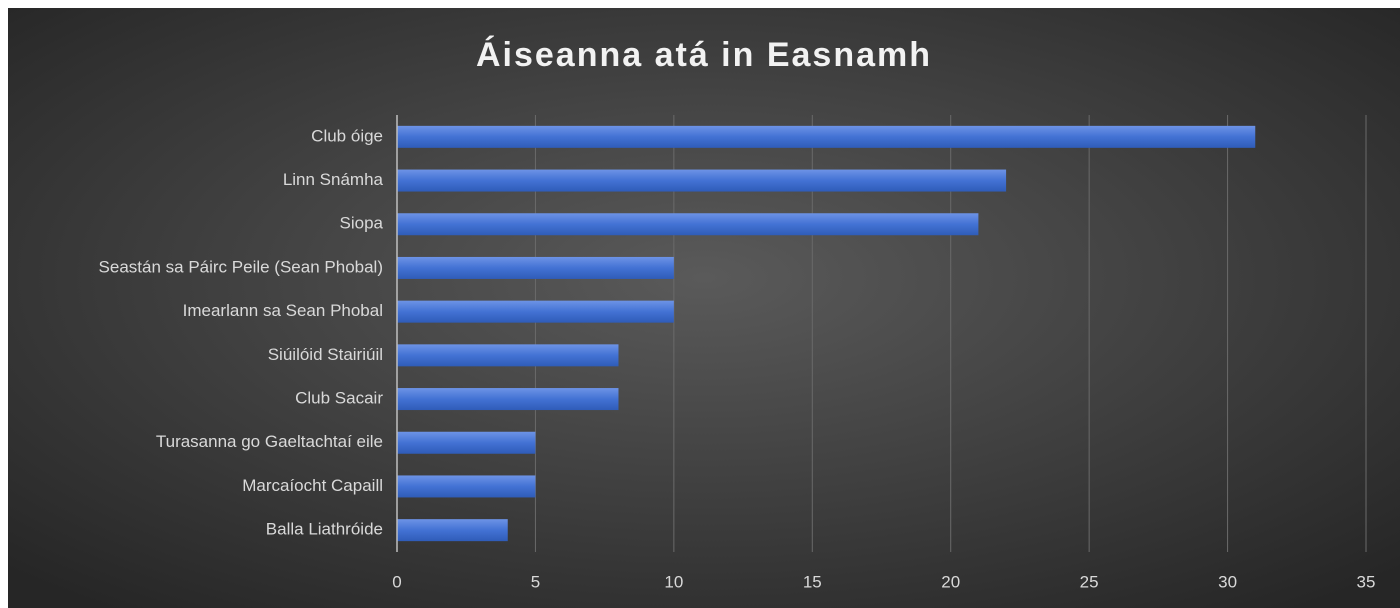 The height and width of the screenshot is (608, 1400). I want to click on x-tick-label: 5, so click(535, 581).